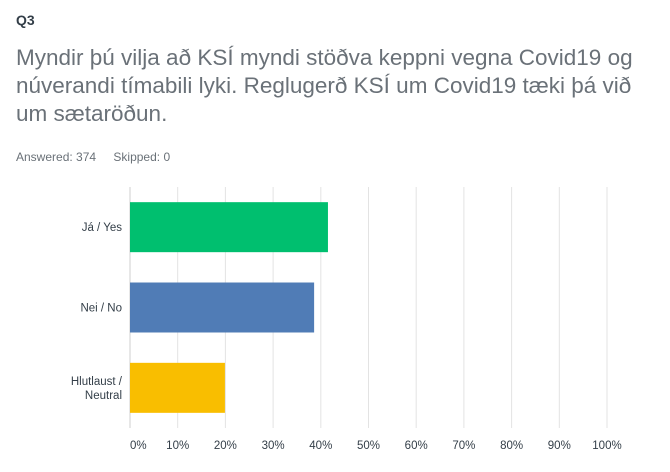  Describe the element at coordinates (100, 157) in the screenshot. I see `response-stats: Answered: 374 Skipped: 0` at that location.